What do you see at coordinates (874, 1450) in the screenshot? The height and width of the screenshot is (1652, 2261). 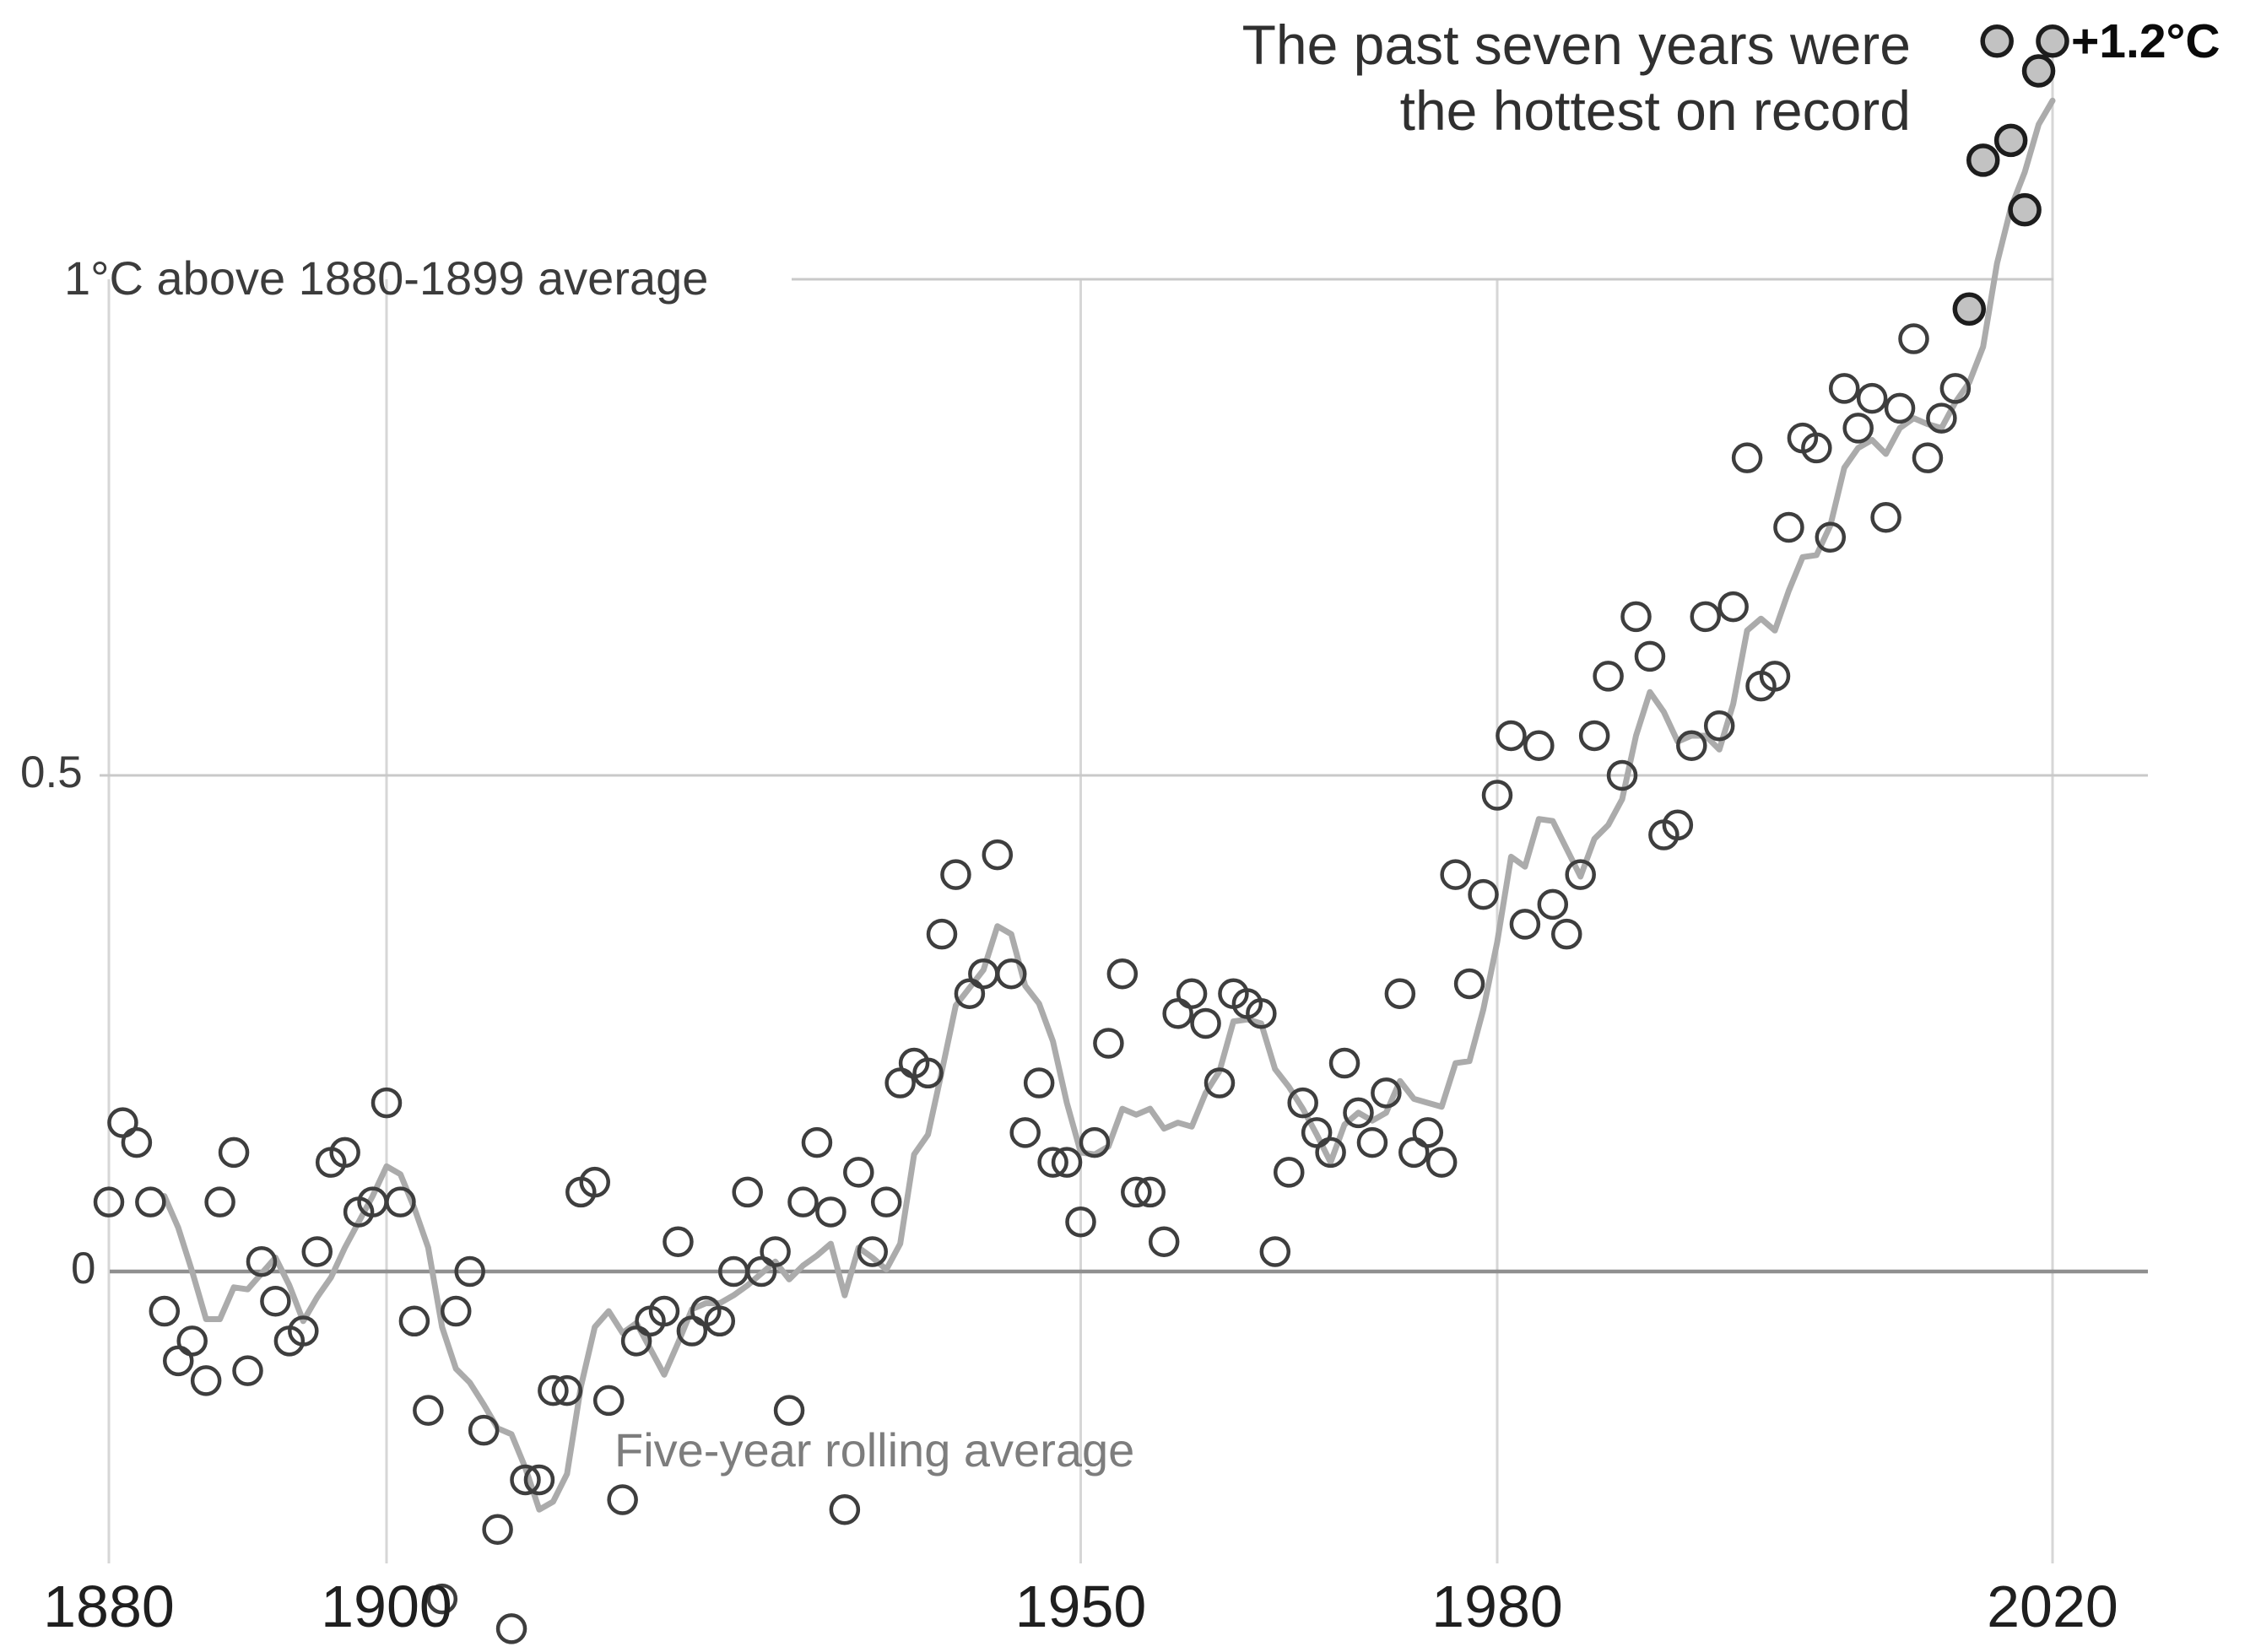 I see `rolling-average-label: Five-year rolling average` at bounding box center [874, 1450].